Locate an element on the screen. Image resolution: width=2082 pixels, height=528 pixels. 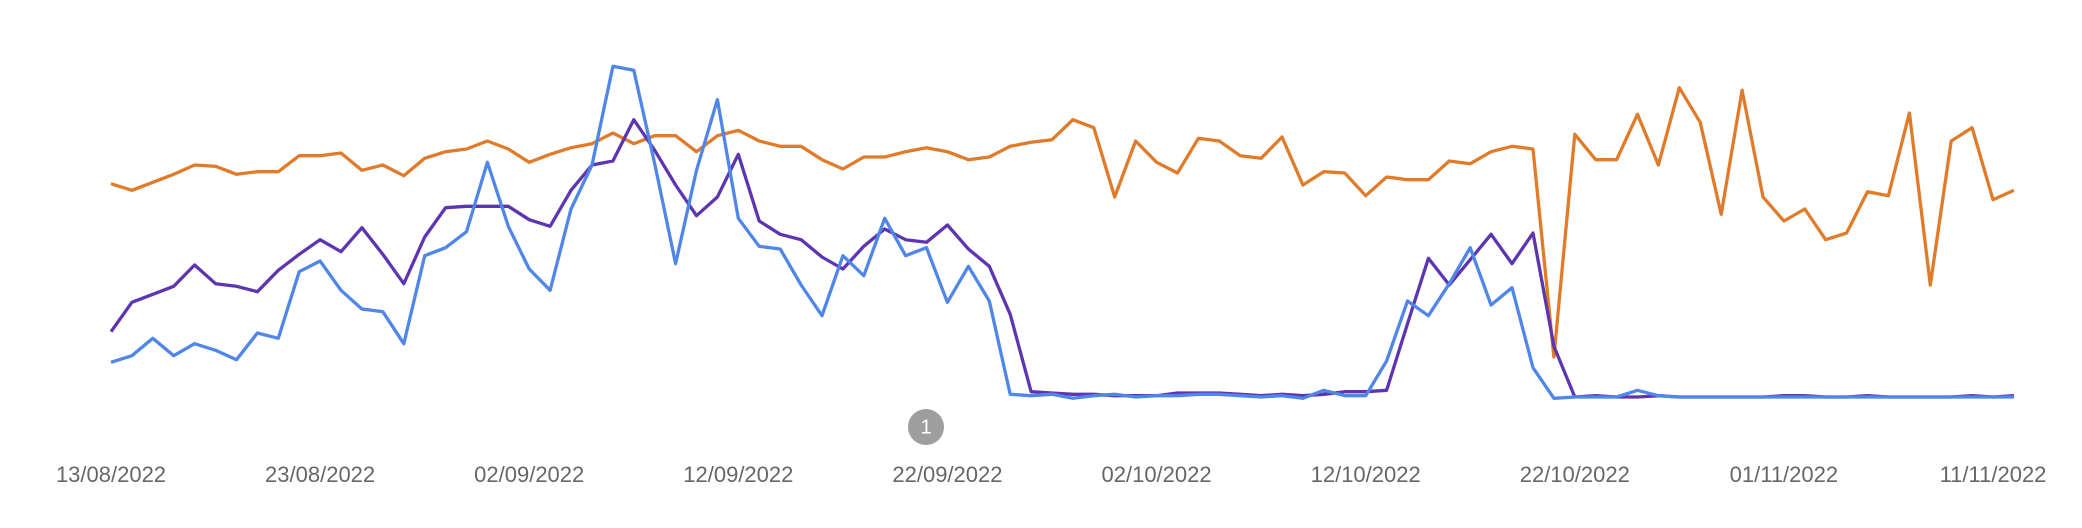
x-tick-label: 12/10/2022 is located at coordinates (1366, 474).